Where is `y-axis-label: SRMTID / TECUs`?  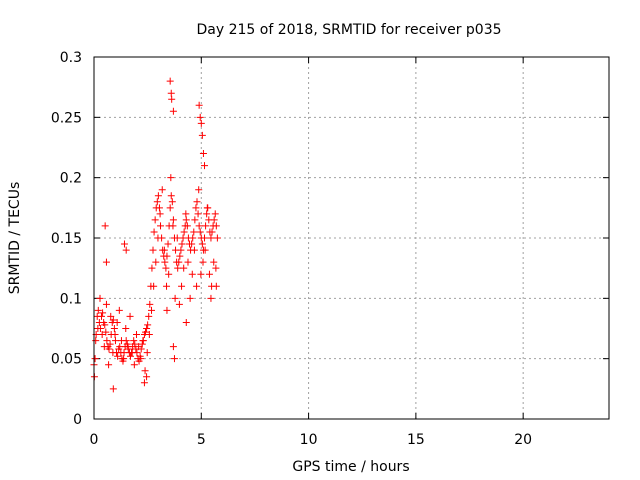
y-axis-label: SRMTID / TECUs is located at coordinates (15, 238).